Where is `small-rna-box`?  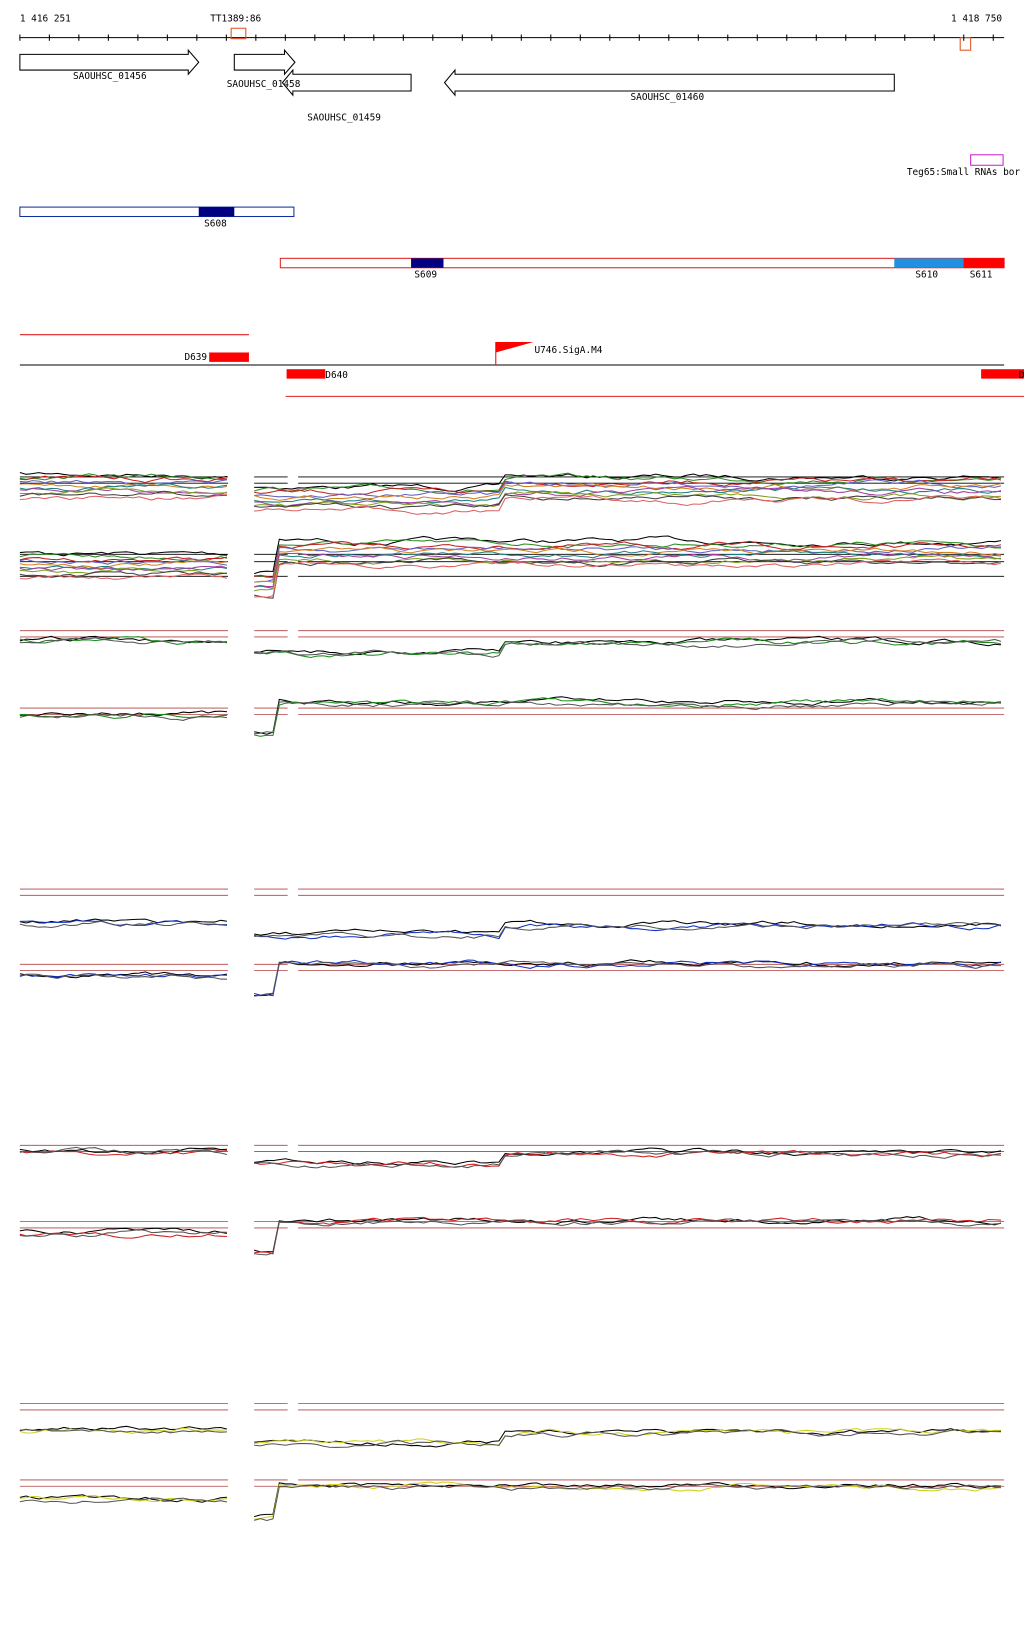
small-rna-box is located at coordinates (987, 160).